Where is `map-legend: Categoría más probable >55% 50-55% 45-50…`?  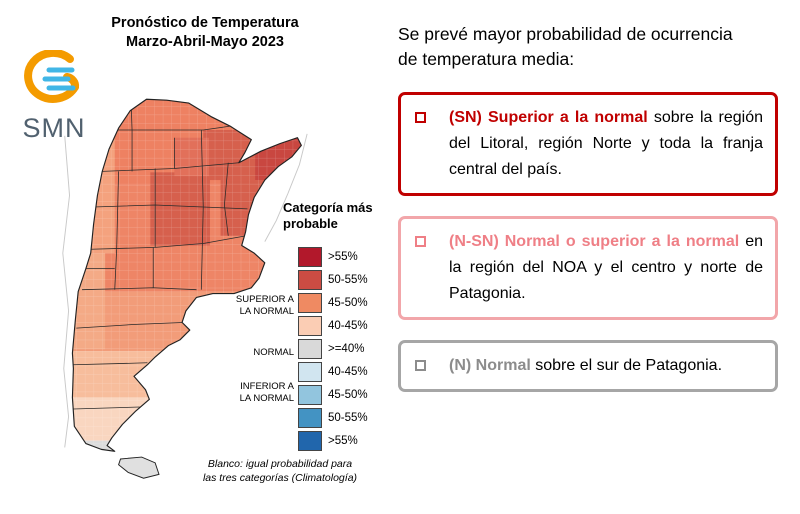 map-legend: Categoría más probable >55% 50-55% 45-50… is located at coordinates (308, 327).